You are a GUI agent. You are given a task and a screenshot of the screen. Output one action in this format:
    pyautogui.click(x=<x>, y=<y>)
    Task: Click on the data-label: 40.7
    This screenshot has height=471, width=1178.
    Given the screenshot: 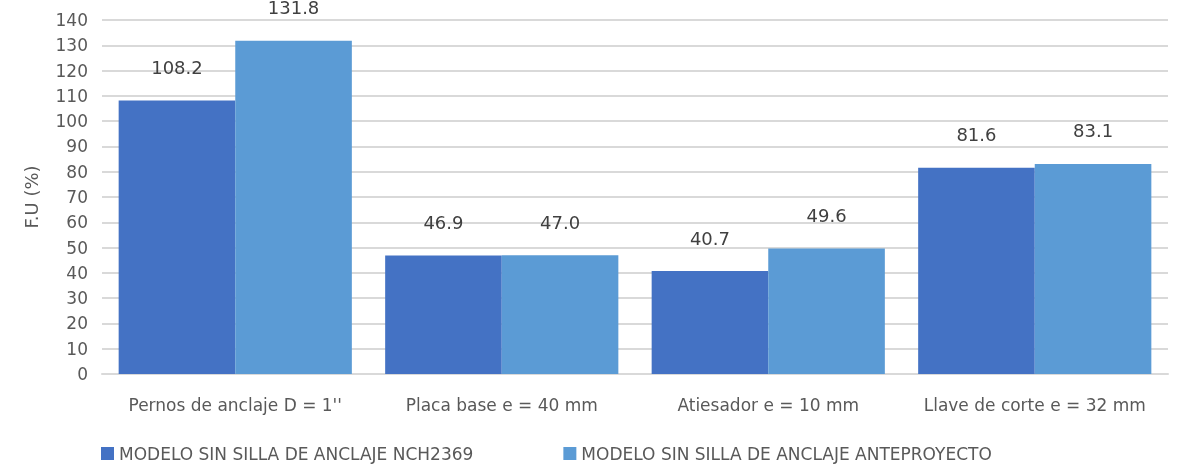 What is the action you would take?
    pyautogui.click(x=709, y=238)
    